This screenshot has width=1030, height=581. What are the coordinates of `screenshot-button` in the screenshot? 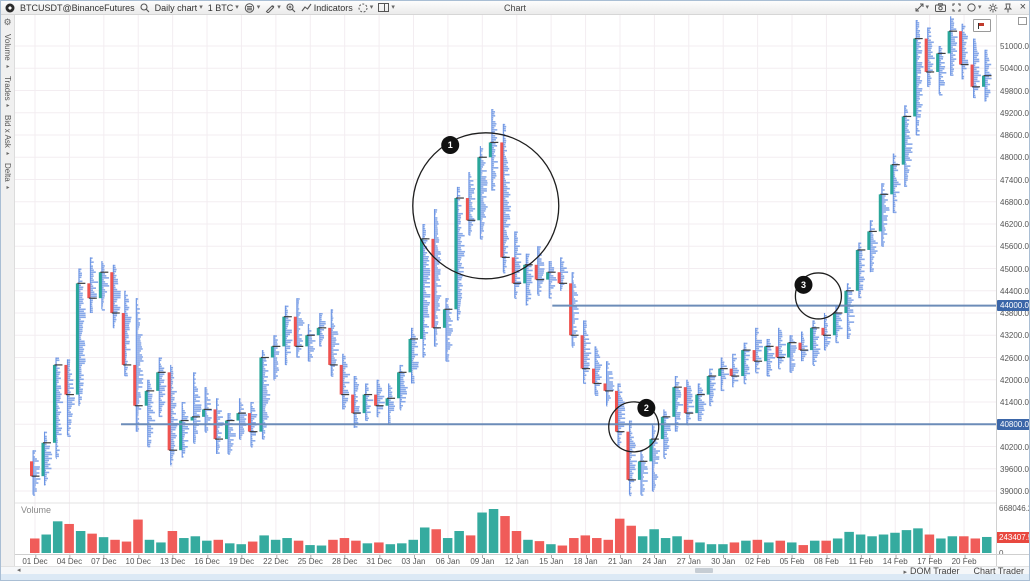 It's located at (941, 7).